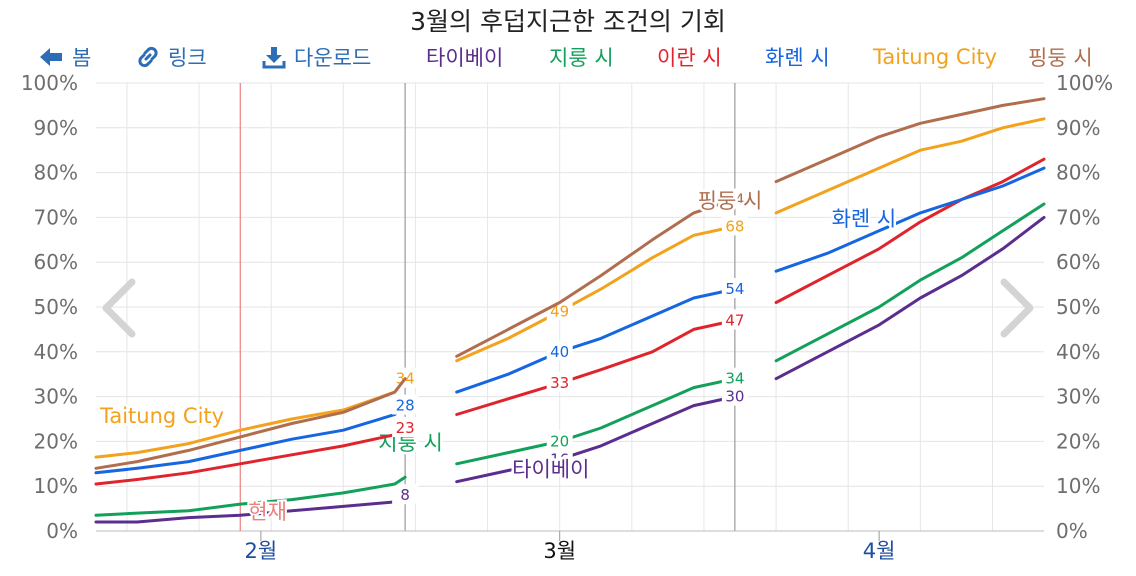 This screenshot has height=576, width=1136. I want to click on link-icon, so click(148, 57).